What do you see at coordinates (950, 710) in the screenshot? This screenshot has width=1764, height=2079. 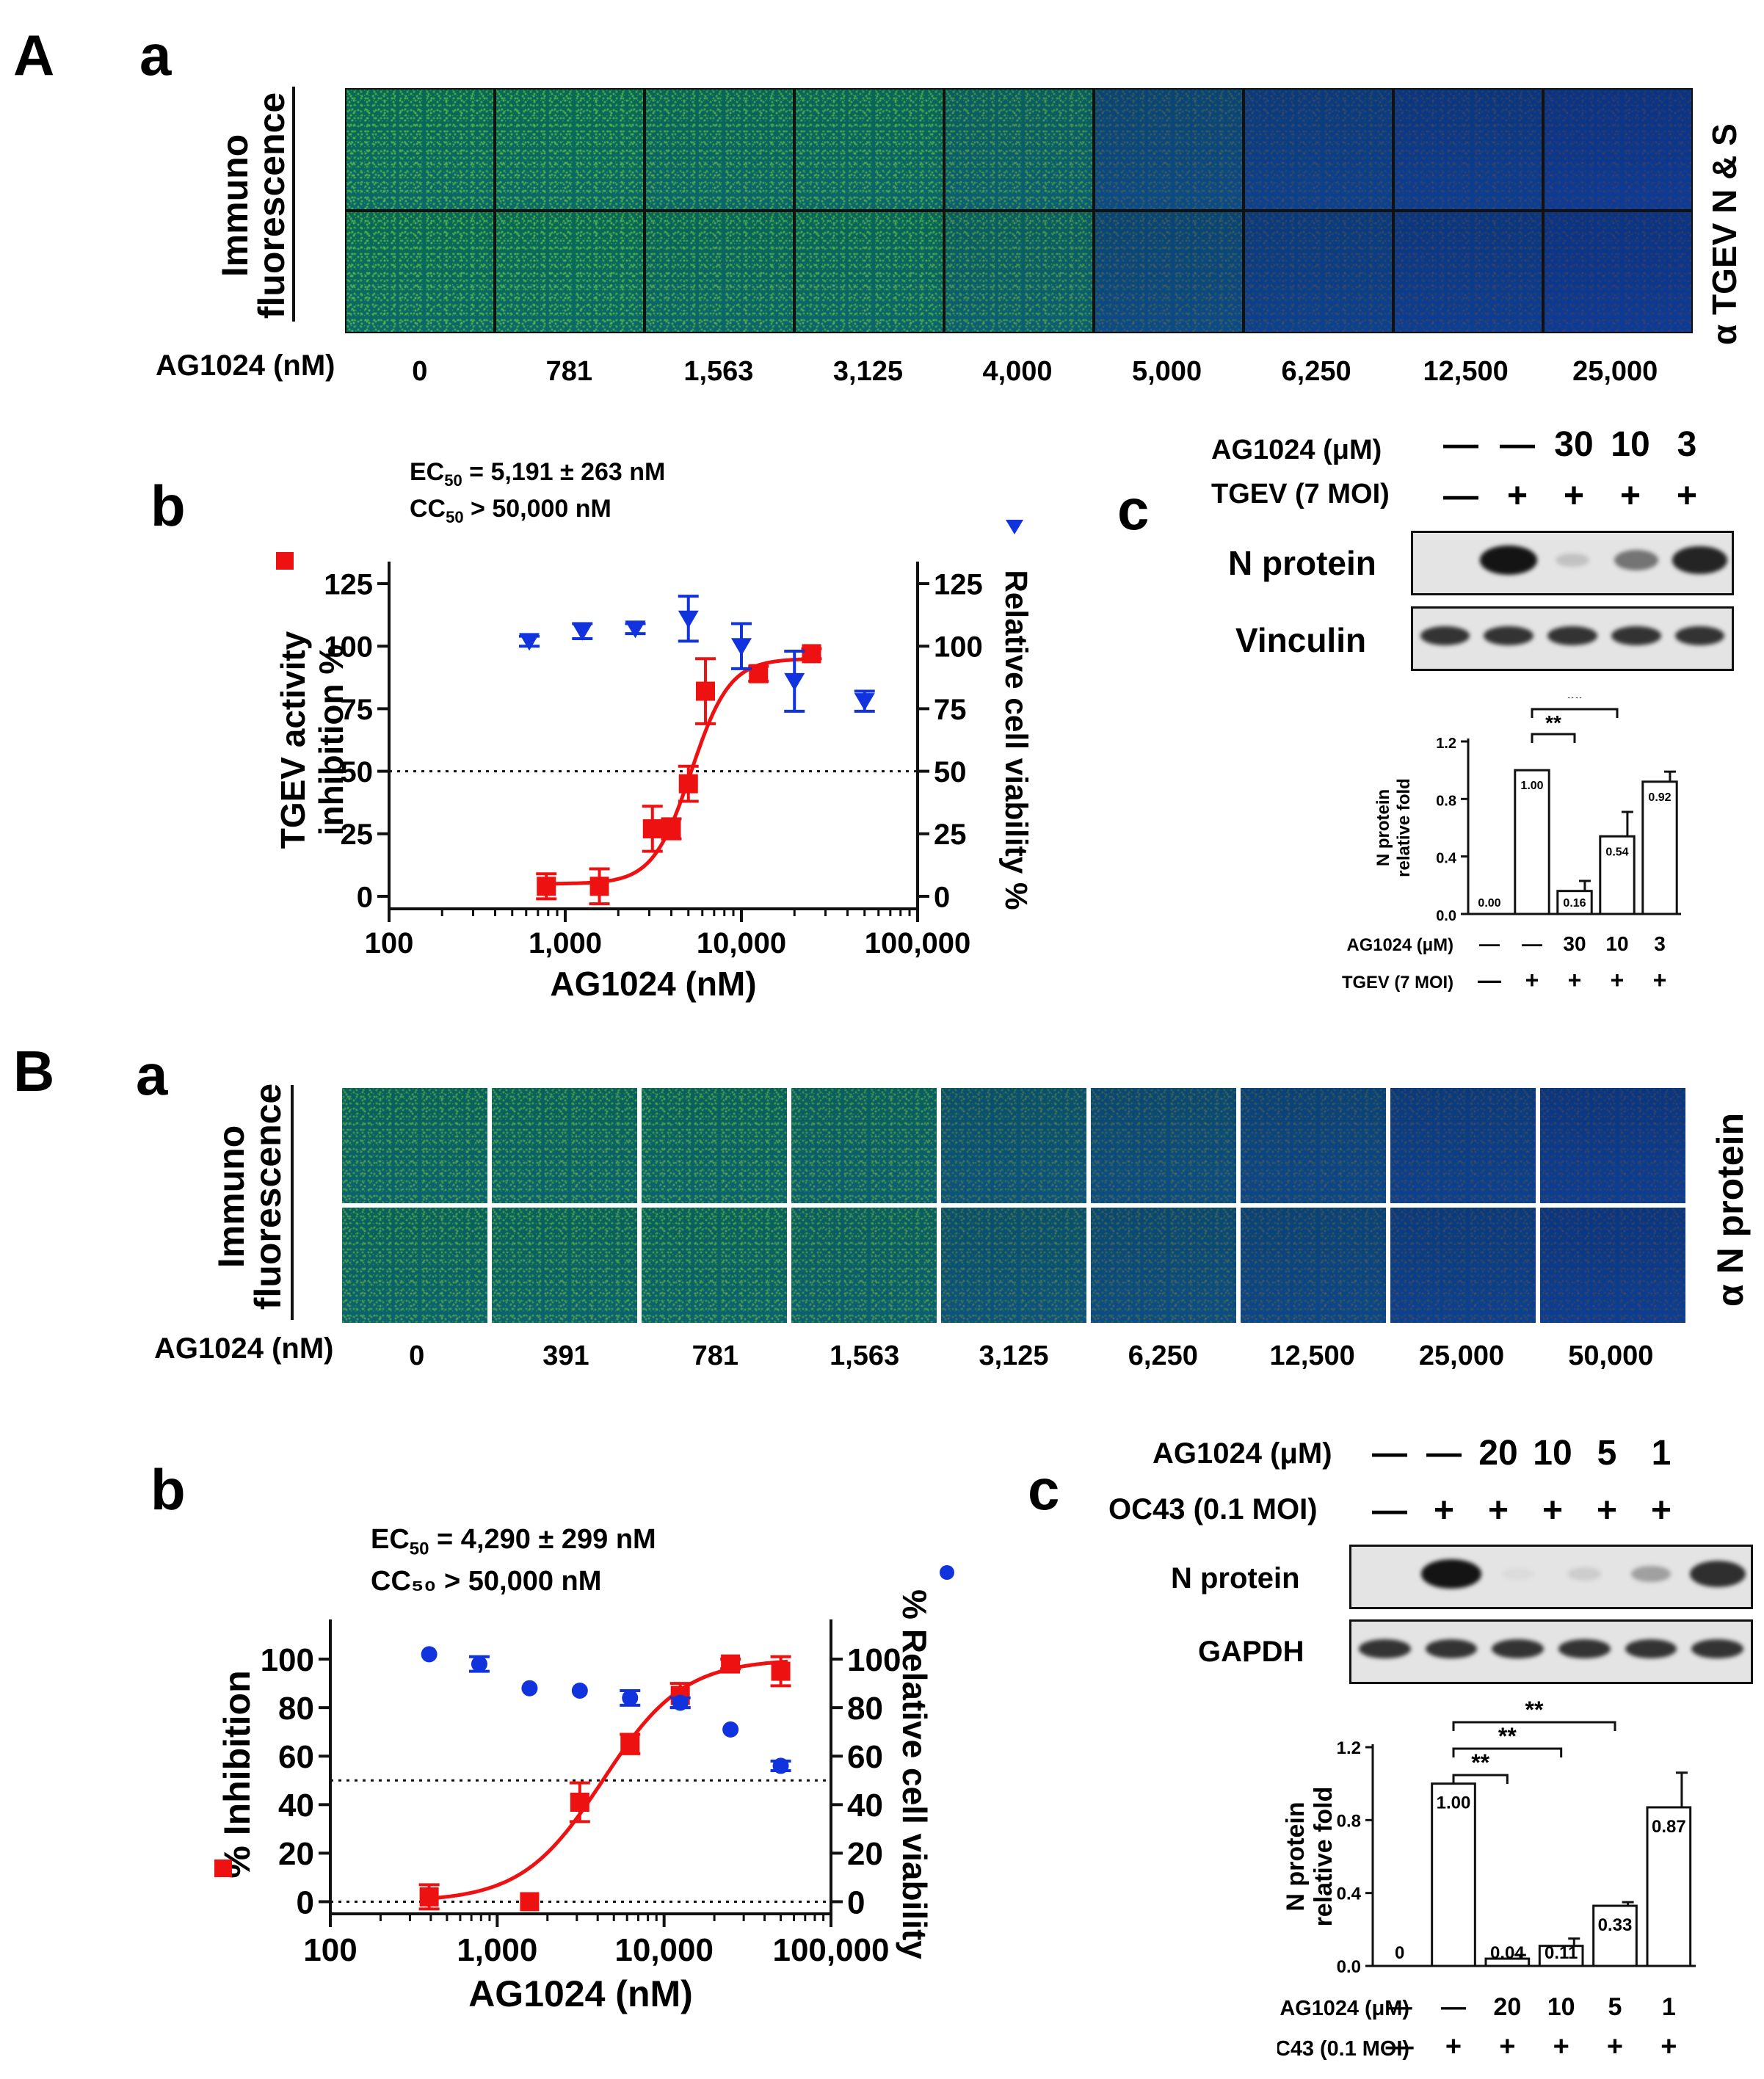 I see `Ab-ytick-right-4: 75` at bounding box center [950, 710].